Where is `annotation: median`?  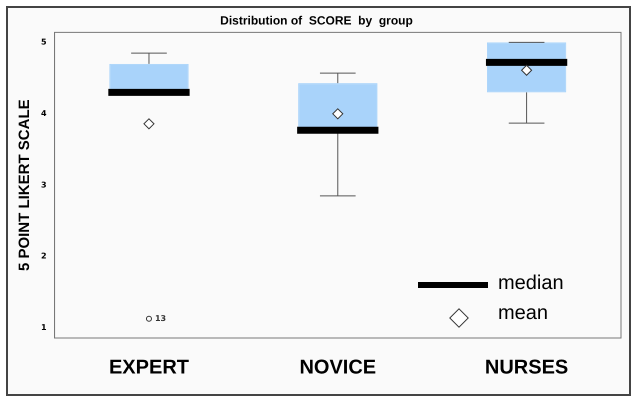
annotation: median is located at coordinates (531, 283).